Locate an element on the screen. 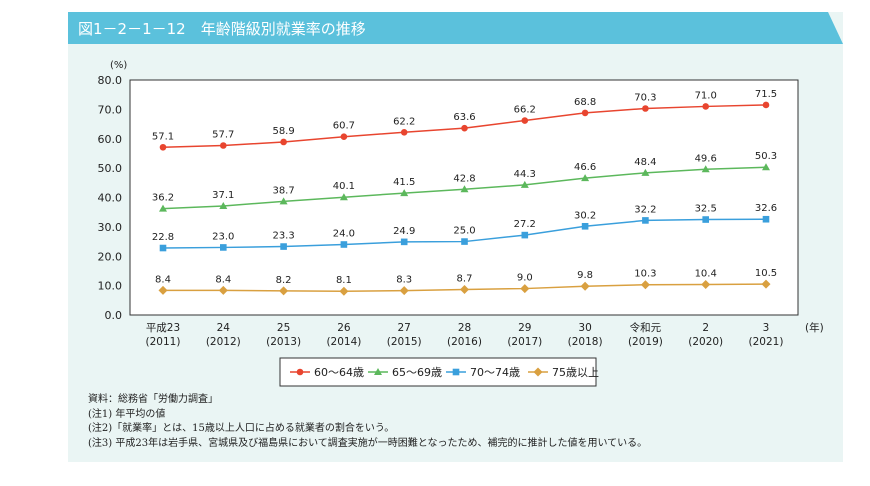 This screenshot has height=486, width=870. data-label: 48.4 is located at coordinates (645, 162).